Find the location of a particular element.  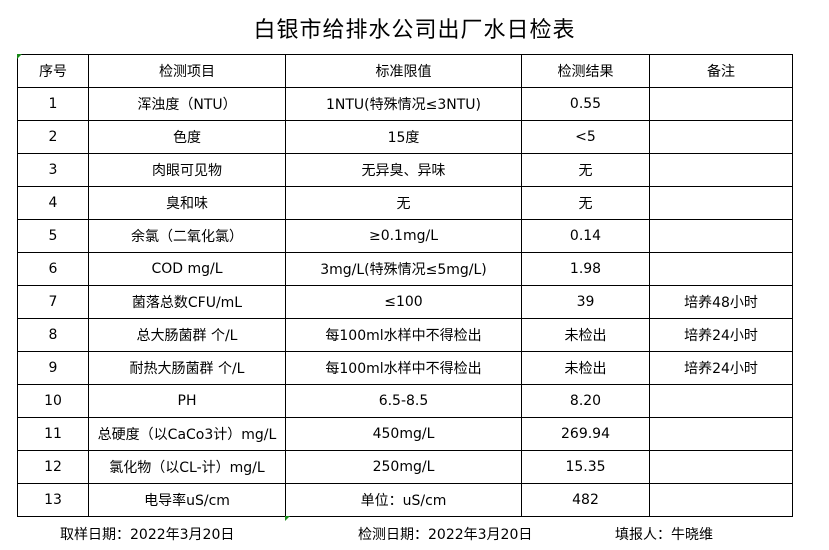

table-row: 2 色度 15度 <5 is located at coordinates (405, 137).